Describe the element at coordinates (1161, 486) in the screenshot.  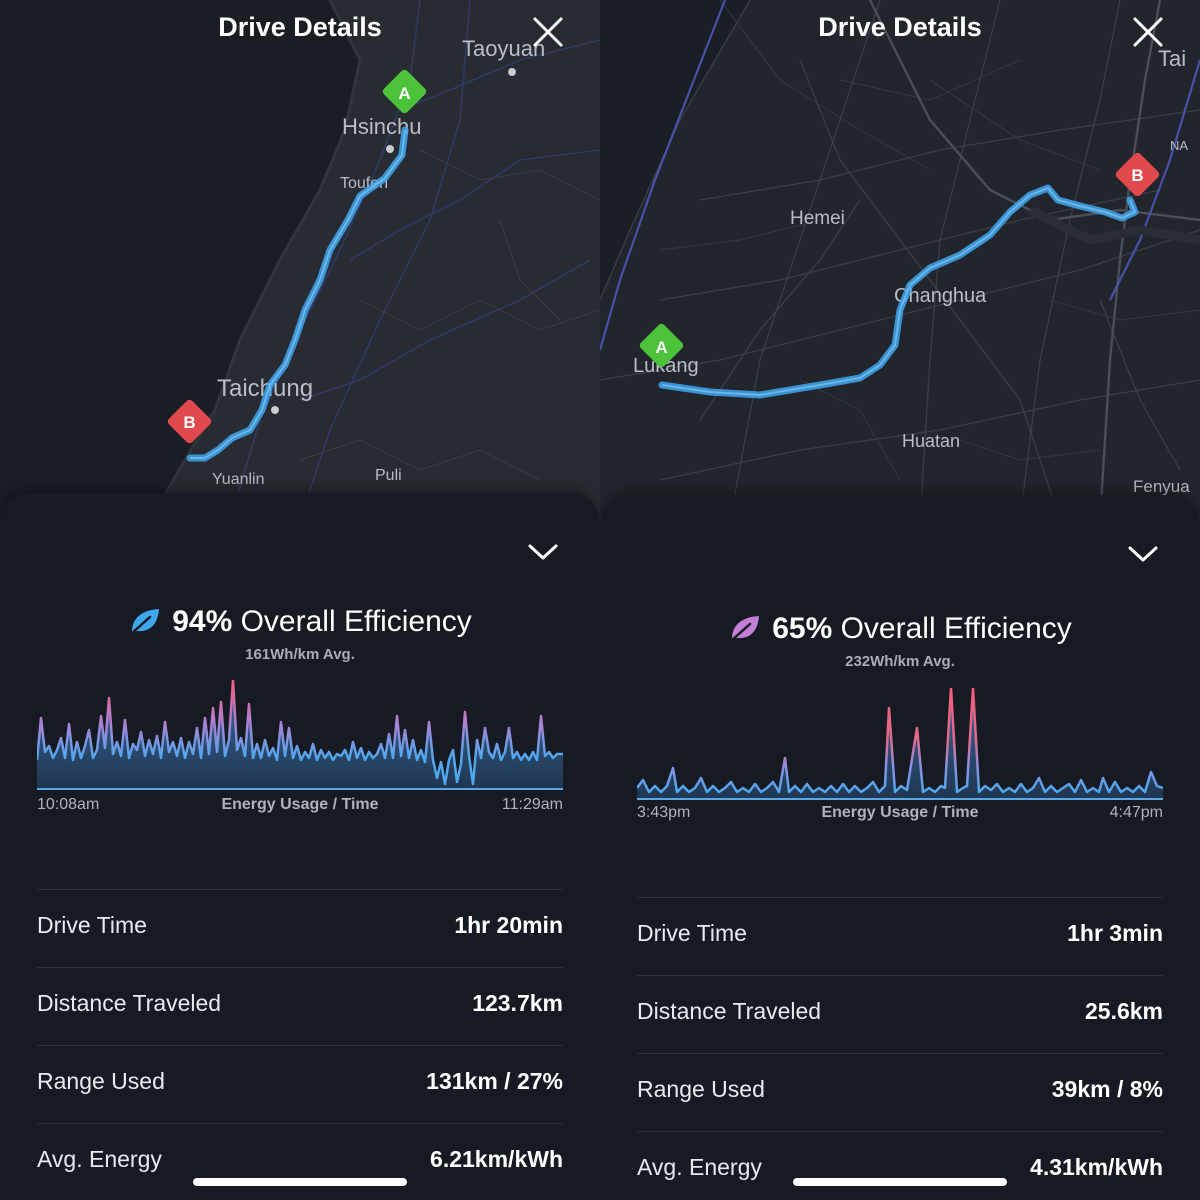
I see `map-label-fenyua: Fenyua` at that location.